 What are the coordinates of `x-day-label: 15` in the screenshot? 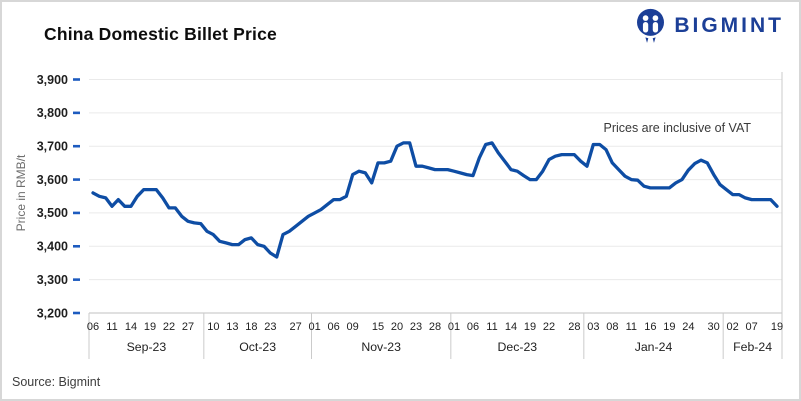 It's located at (378, 327).